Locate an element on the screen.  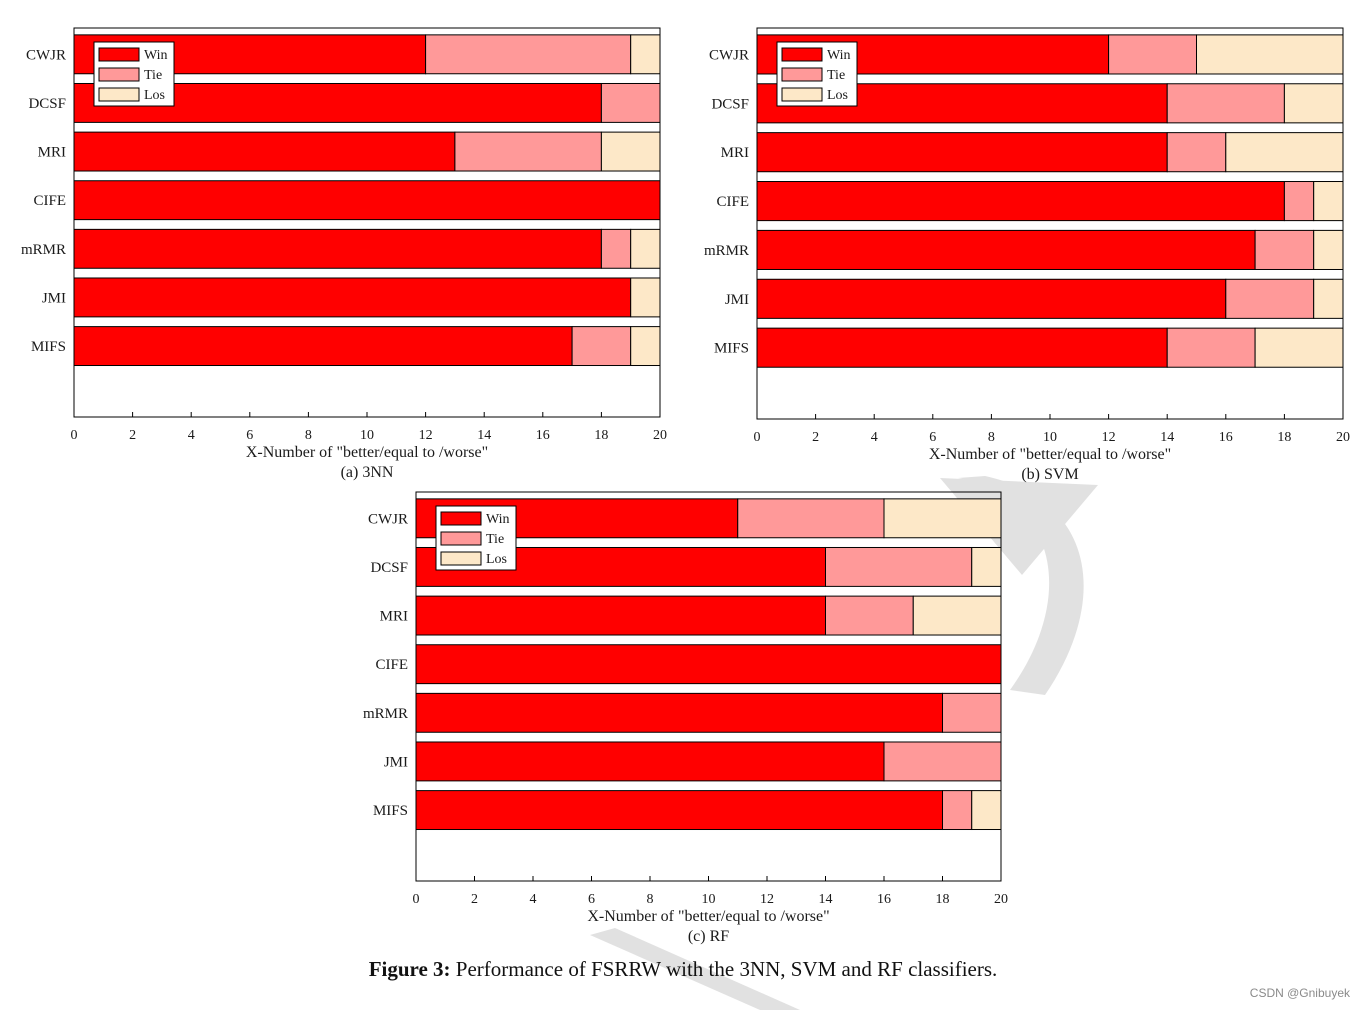
chart-subtitle: (b) SVM is located at coordinates (1049, 474).